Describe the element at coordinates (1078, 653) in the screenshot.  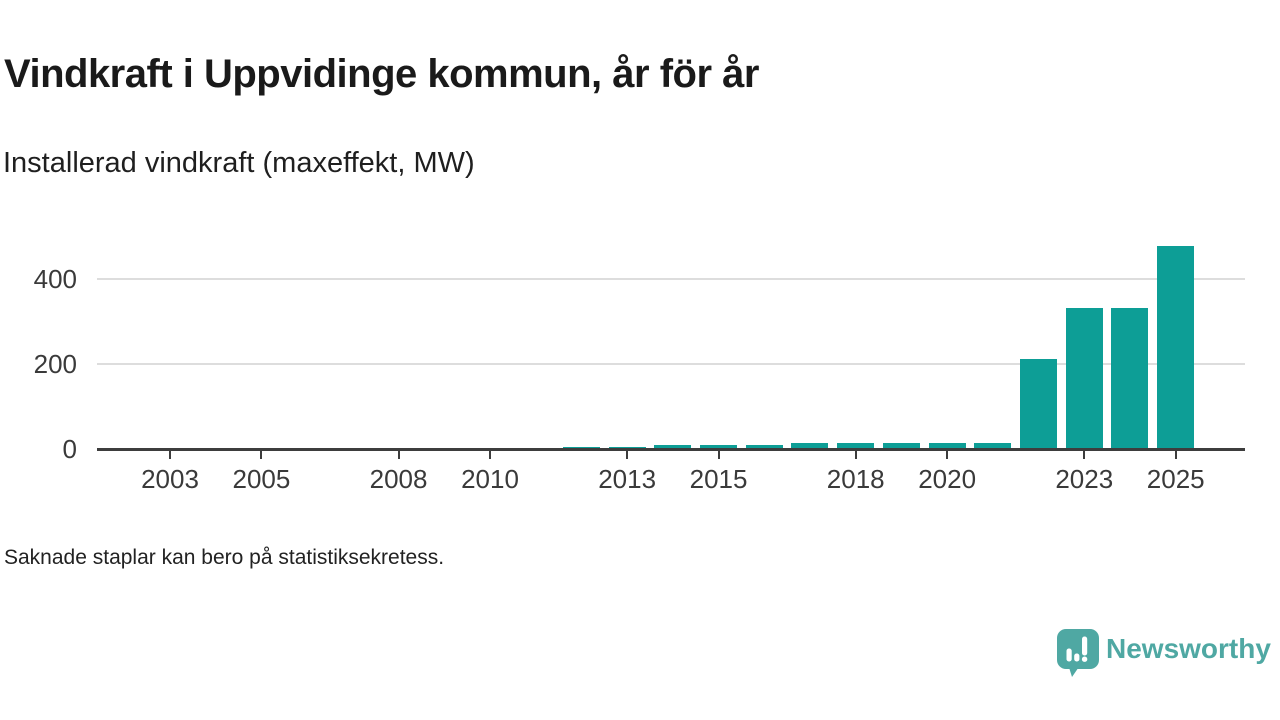
I see `newsworthy-speech-bubble-bar-chart-icon` at that location.